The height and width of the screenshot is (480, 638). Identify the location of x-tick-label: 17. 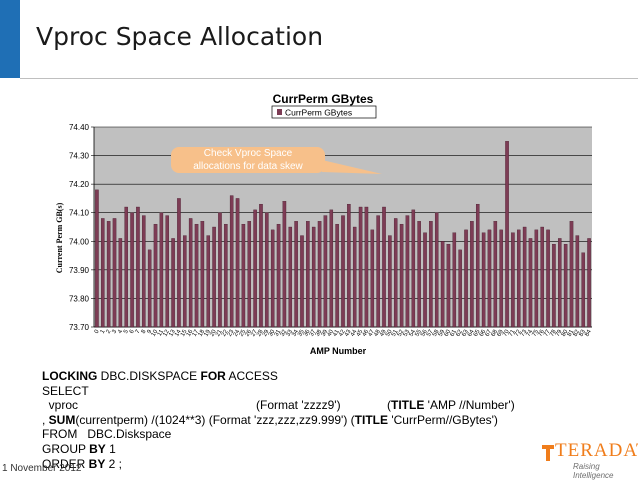
(196, 332).